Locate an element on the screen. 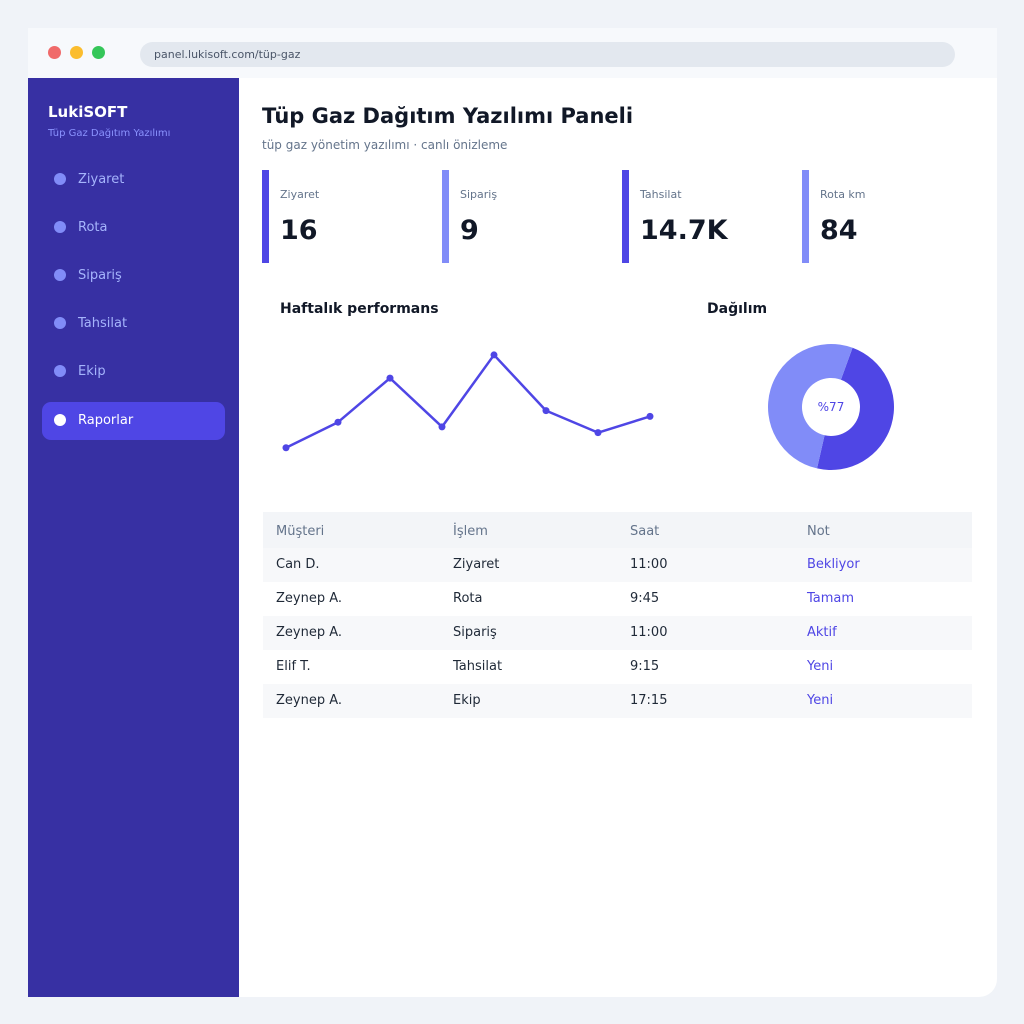 This screenshot has width=1024, height=1024. action-cell: Tahsilat is located at coordinates (478, 666).